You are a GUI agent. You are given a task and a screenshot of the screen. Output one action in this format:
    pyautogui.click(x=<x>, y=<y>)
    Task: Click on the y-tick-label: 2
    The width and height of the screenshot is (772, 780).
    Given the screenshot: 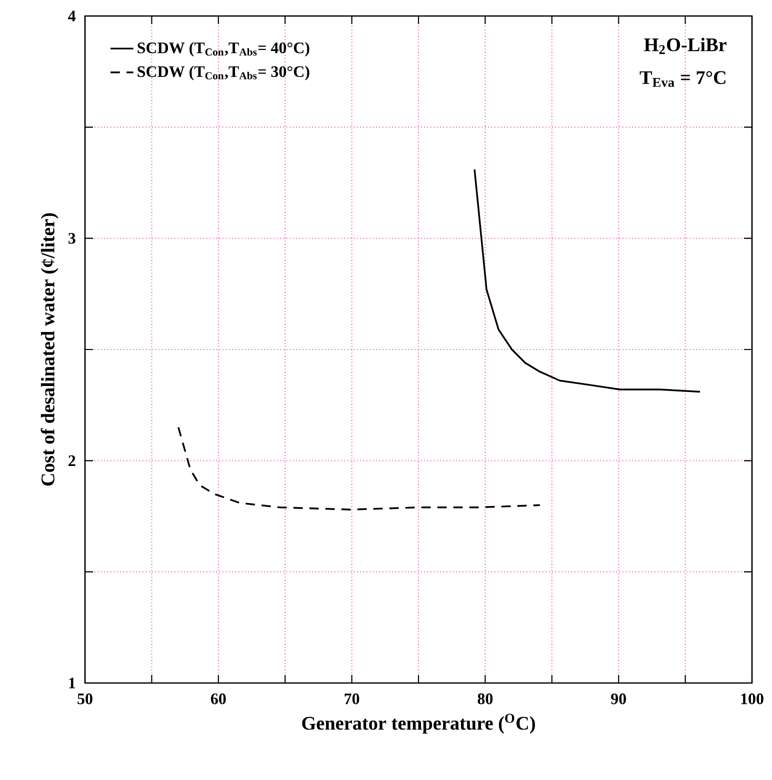 What is the action you would take?
    pyautogui.click(x=72, y=460)
    